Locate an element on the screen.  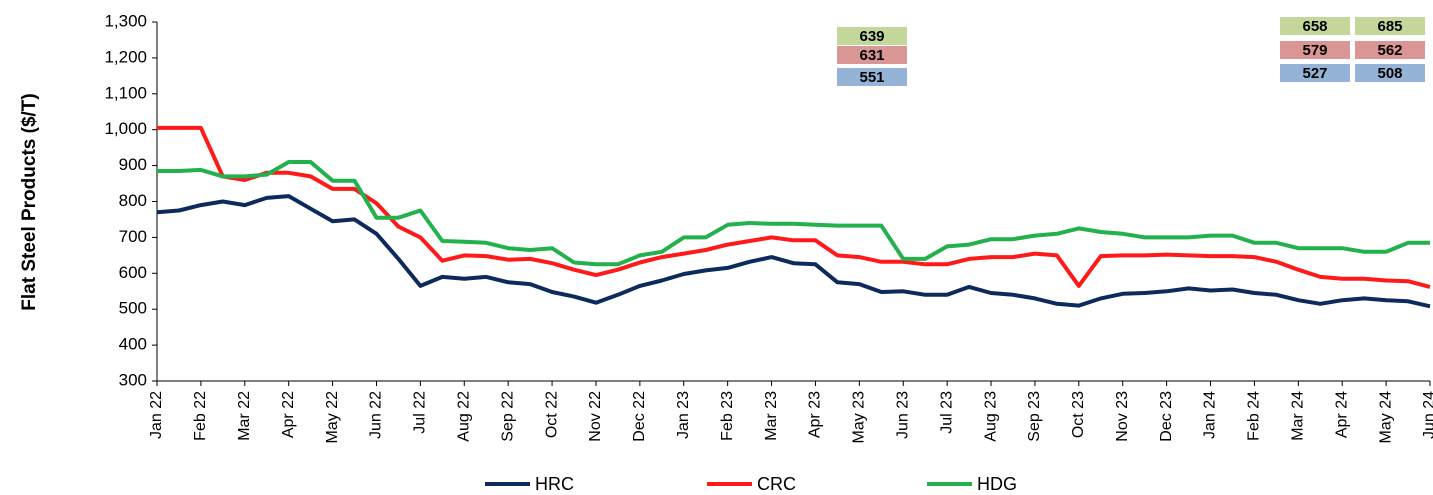
x-tick-label: Oct 22 is located at coordinates (551, 414).